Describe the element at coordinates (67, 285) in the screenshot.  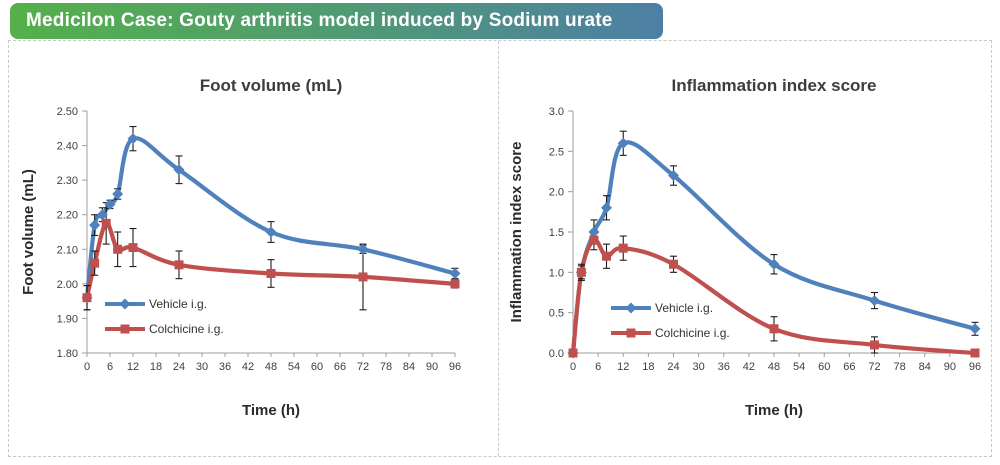
I see `y-tick-label: 2.00` at that location.